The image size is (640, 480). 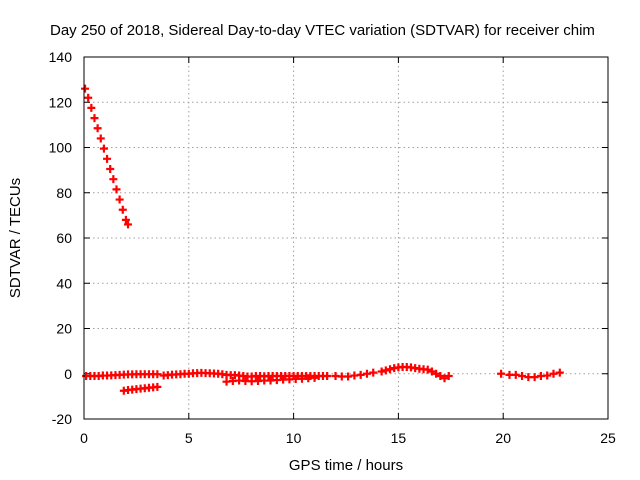 What do you see at coordinates (608, 438) in the screenshot?
I see `x-tick-label: 25` at bounding box center [608, 438].